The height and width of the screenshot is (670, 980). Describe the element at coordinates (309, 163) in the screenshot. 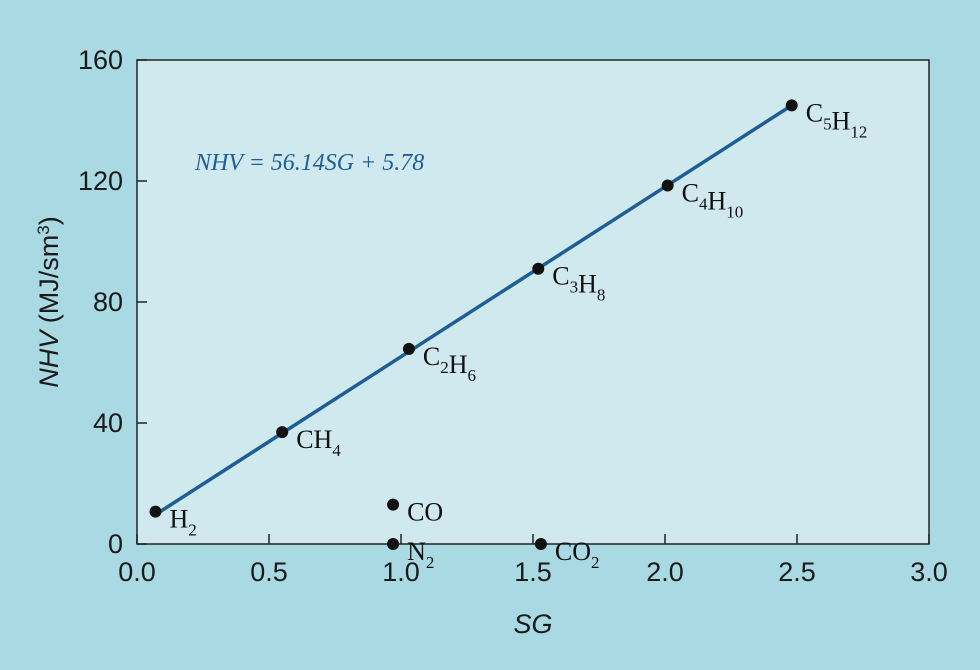

I see `fit-equation: NHV = 56.14SG + 5.78` at that location.